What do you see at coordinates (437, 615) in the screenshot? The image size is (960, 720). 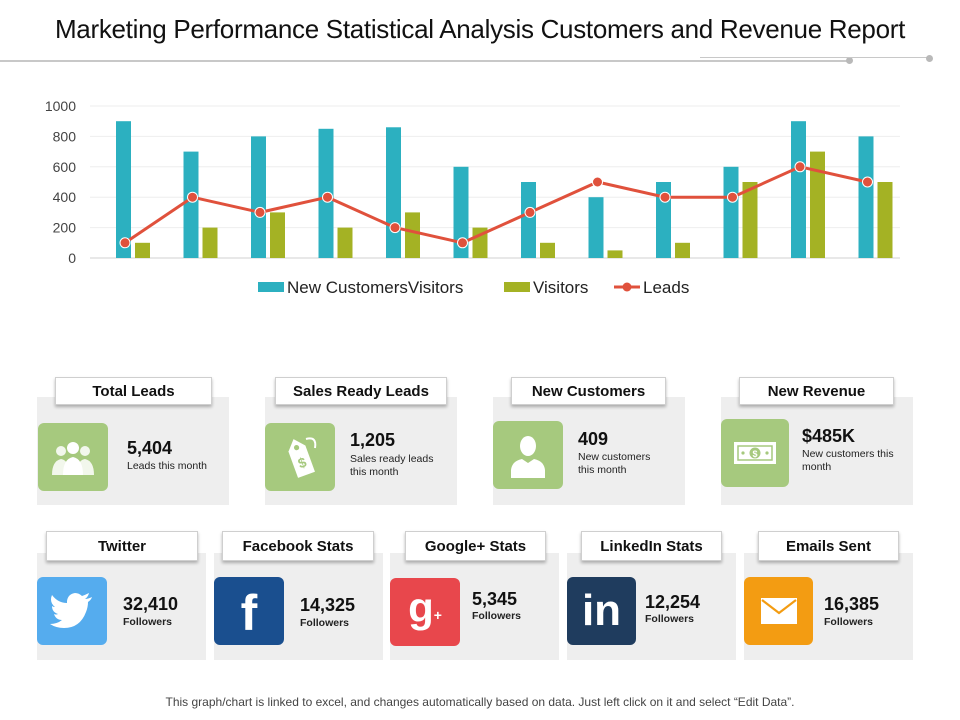 I see `google-plus-sign: +` at bounding box center [437, 615].